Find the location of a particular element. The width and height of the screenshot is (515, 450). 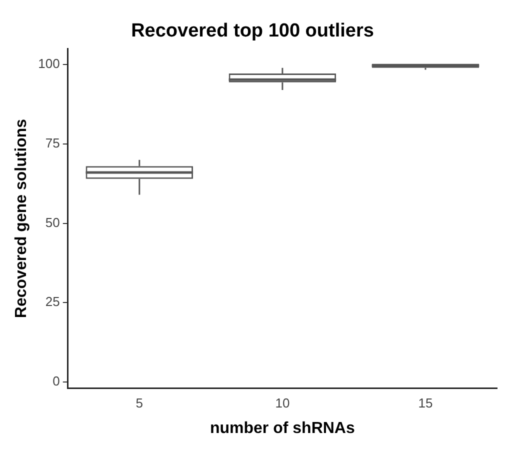

x-tick-label: 15 is located at coordinates (425, 403).